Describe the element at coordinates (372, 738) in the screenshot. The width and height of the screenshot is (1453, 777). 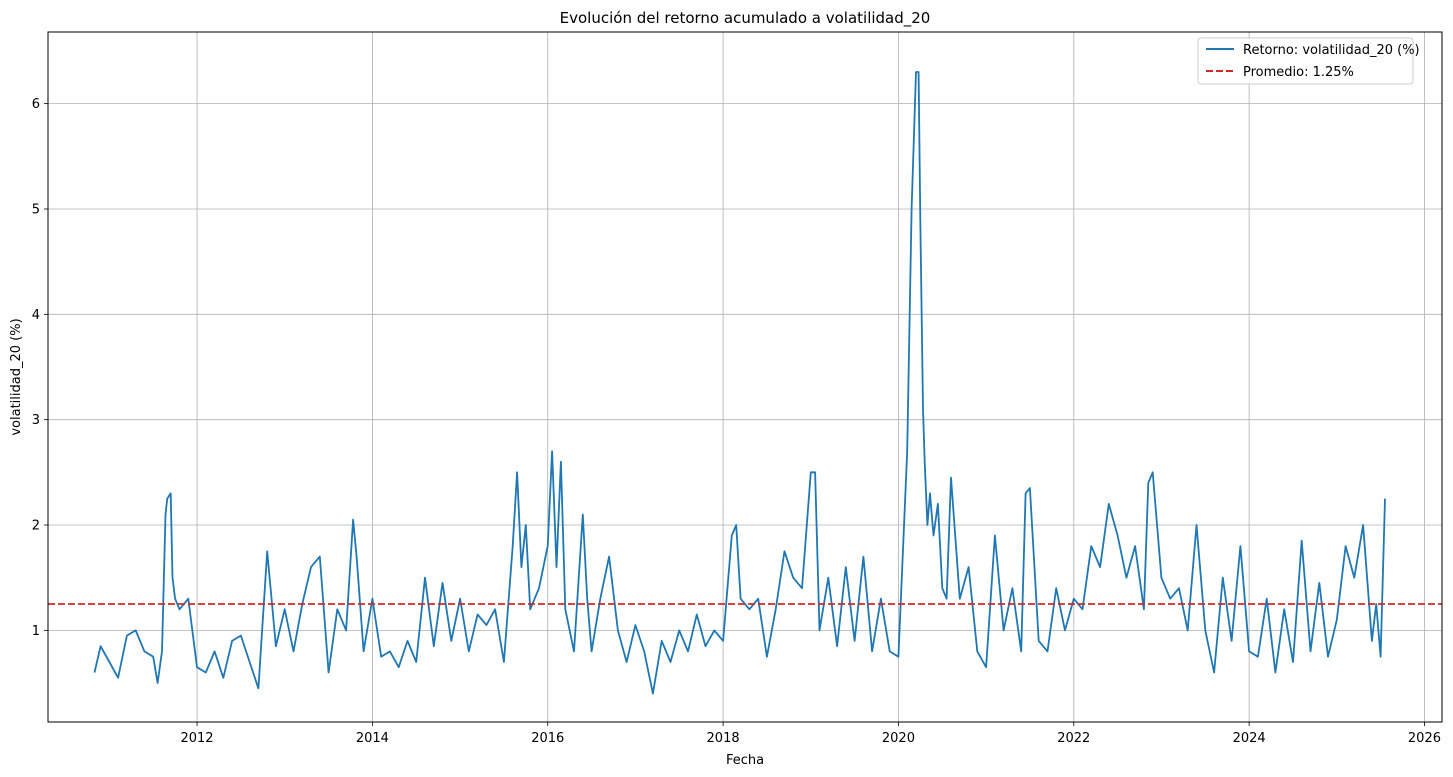
I see `x-tick-label: 2014` at that location.